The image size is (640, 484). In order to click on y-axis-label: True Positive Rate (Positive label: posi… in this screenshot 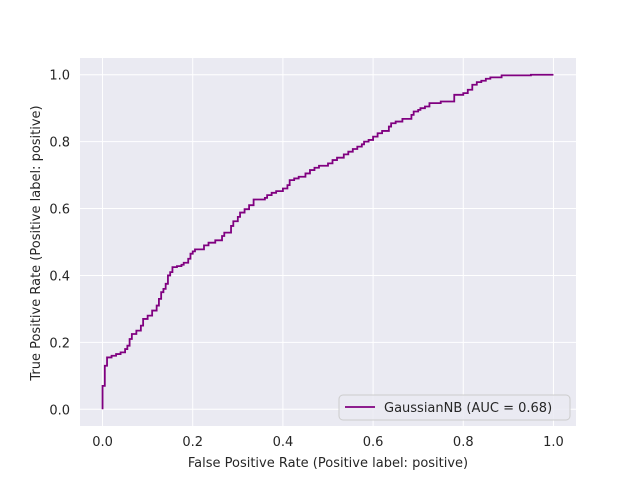, I will do `click(36, 243)`.